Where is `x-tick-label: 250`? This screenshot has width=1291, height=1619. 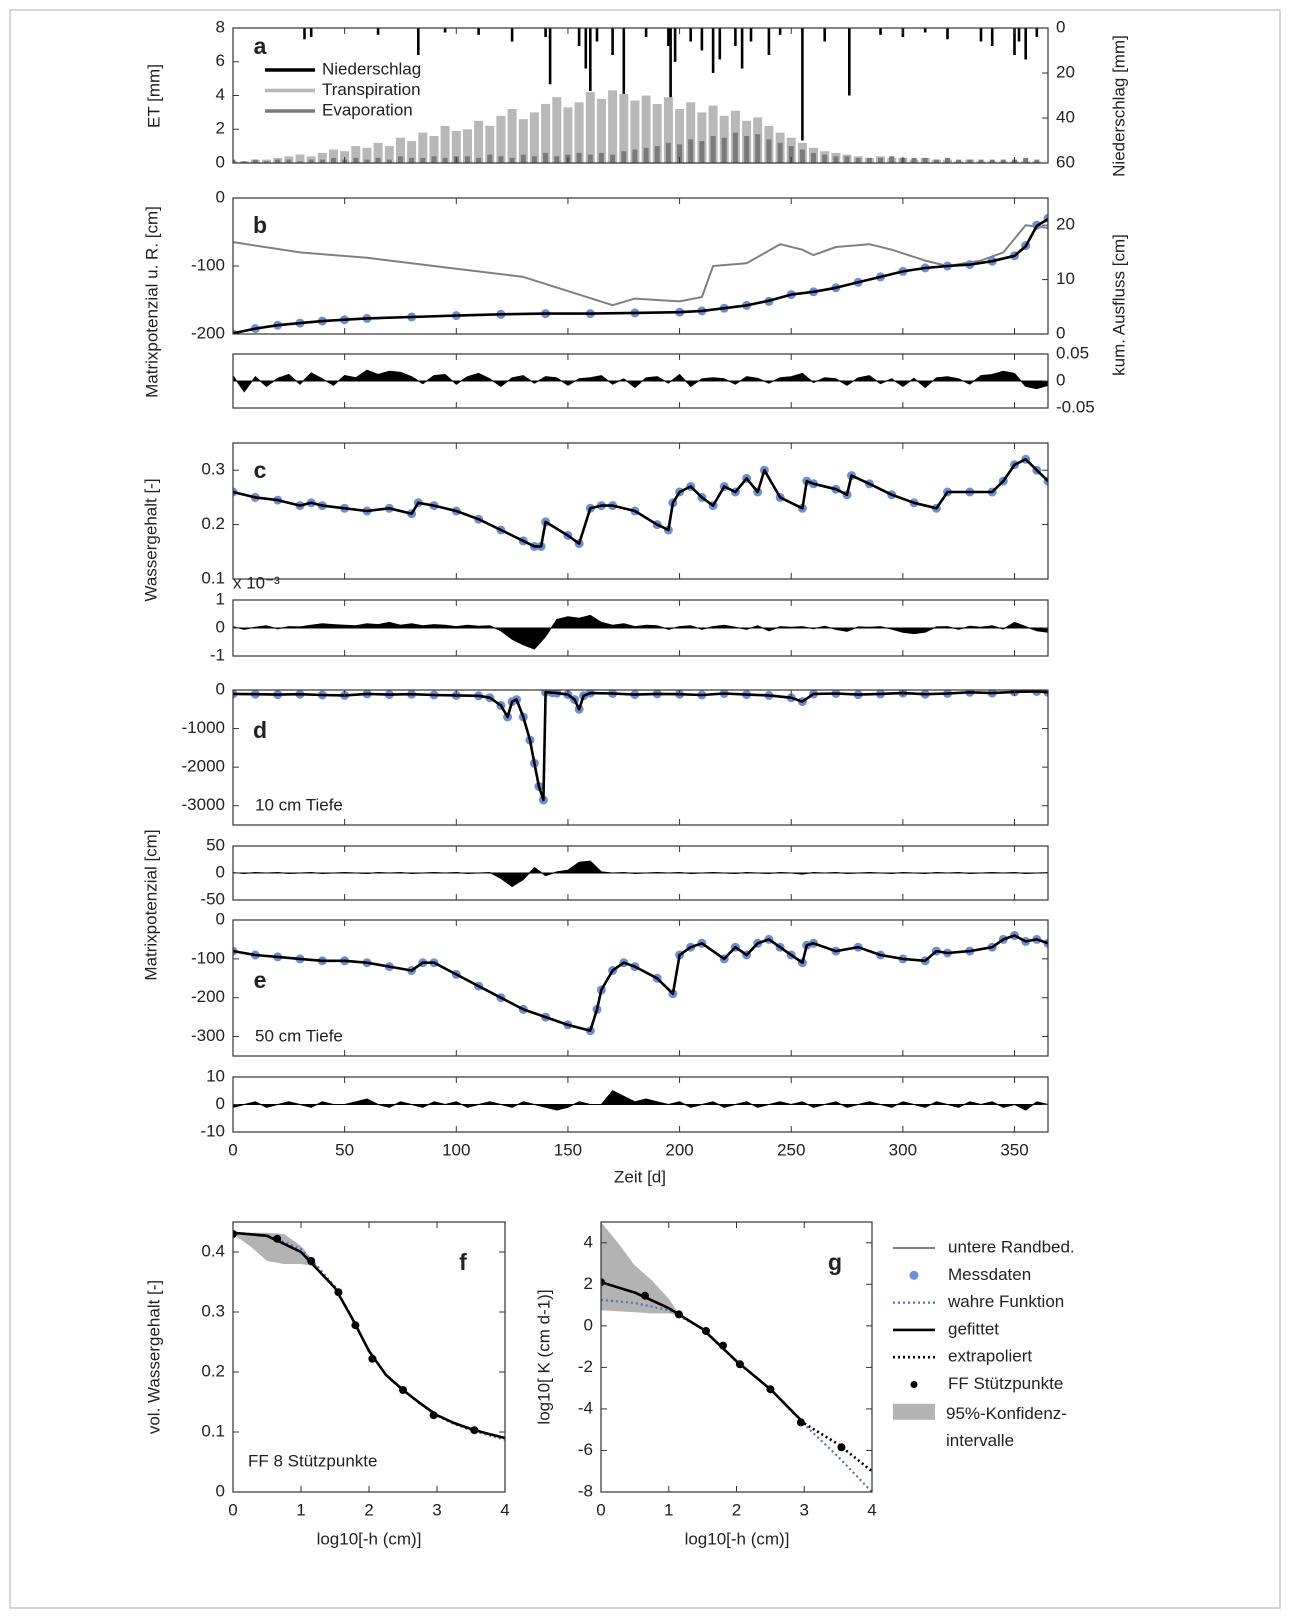
x-tick-label: 250 is located at coordinates (791, 1149).